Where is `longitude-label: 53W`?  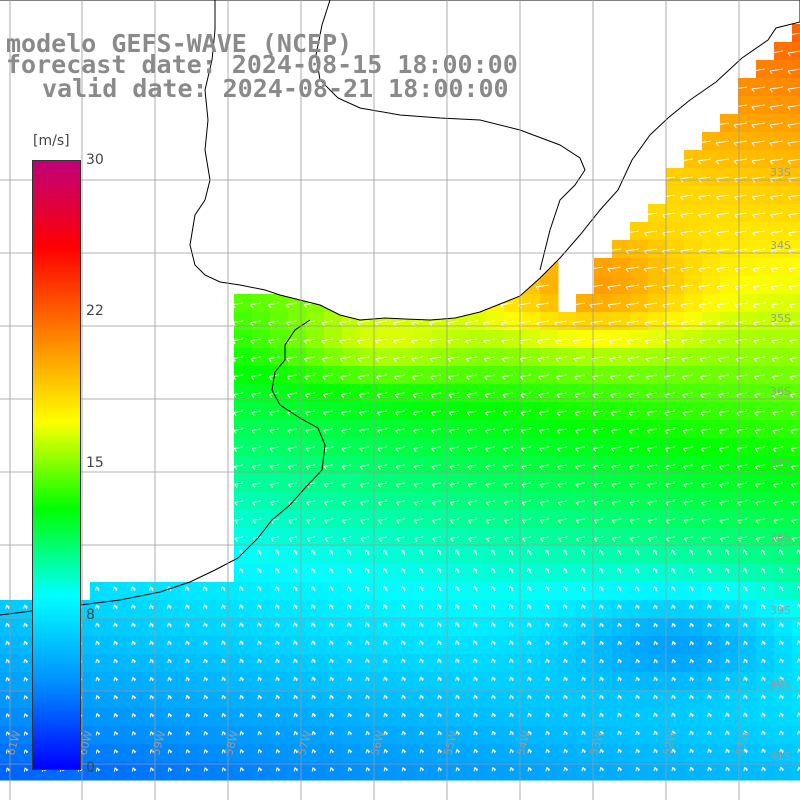 longitude-label: 53W is located at coordinates (596, 743).